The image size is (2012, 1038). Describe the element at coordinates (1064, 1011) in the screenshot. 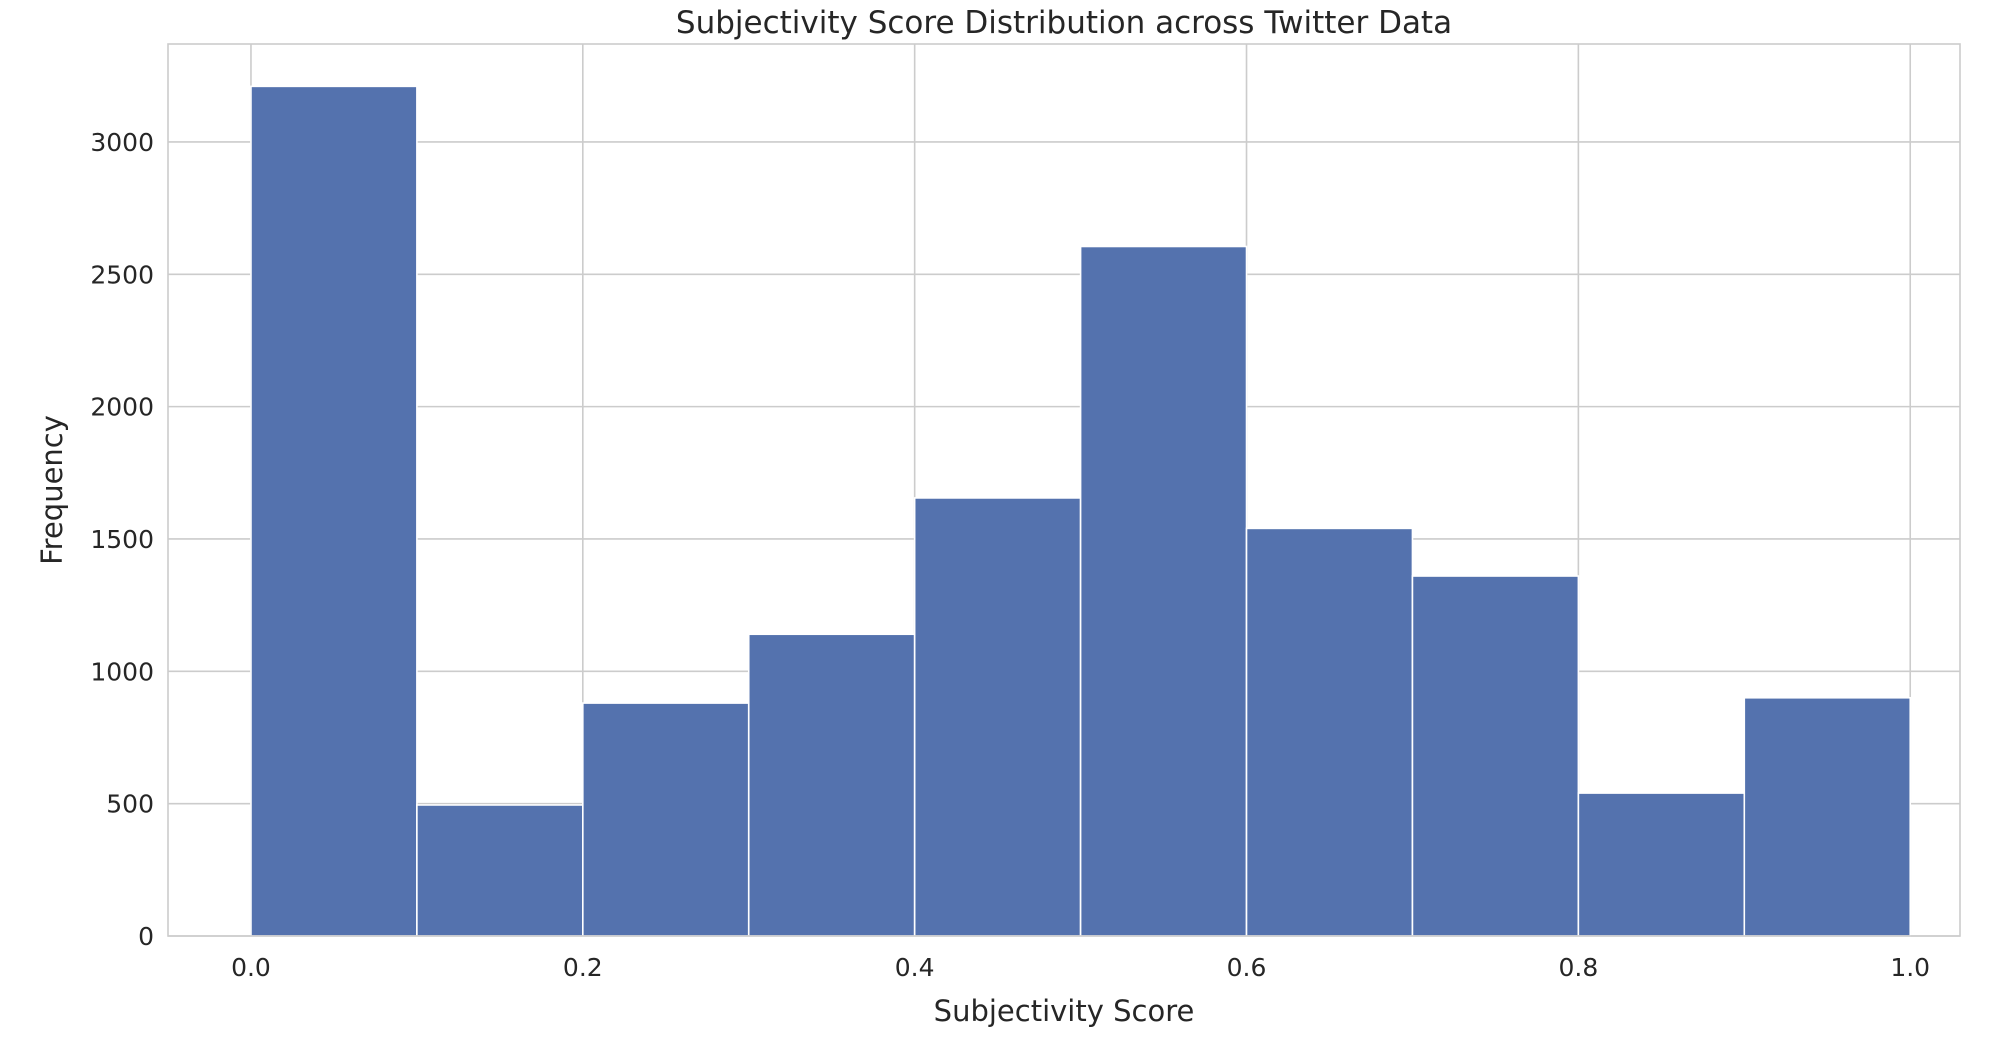

I see `x-axis-label: Subjectivity Score` at that location.